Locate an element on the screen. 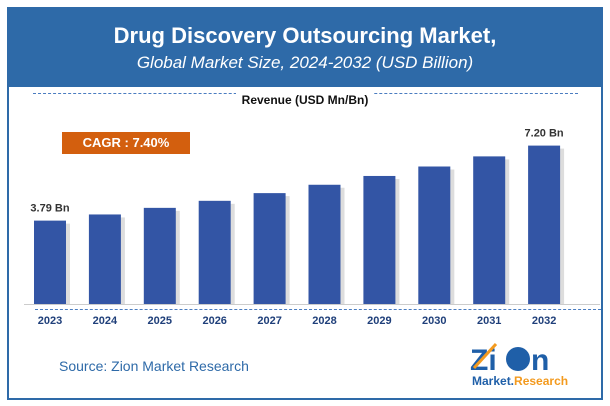  x-tick-label: 2027 is located at coordinates (269, 321).